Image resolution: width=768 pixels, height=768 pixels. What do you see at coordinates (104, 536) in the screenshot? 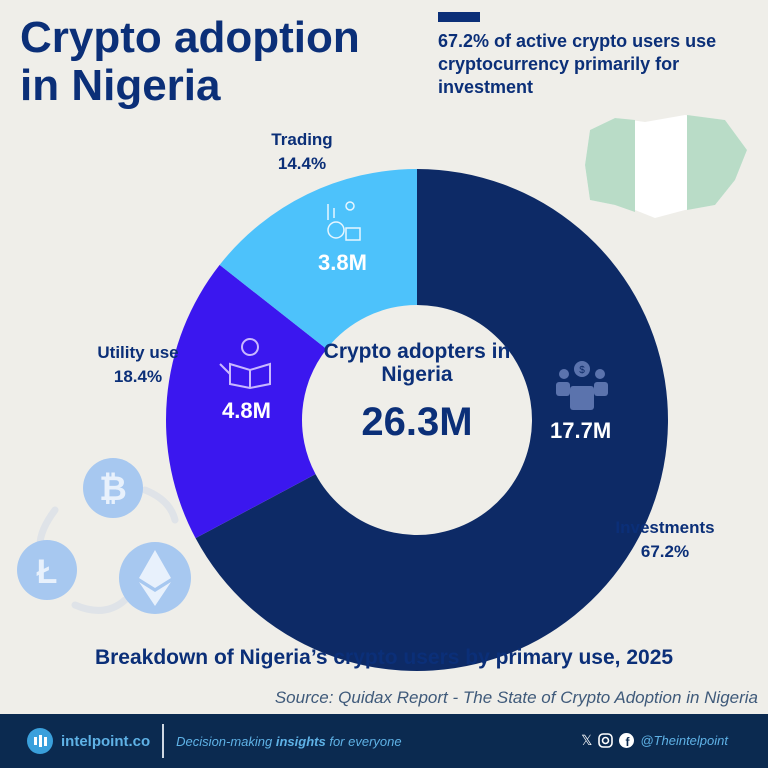
I see `crypto-coins-icon: ₿ Ł` at bounding box center [104, 536].